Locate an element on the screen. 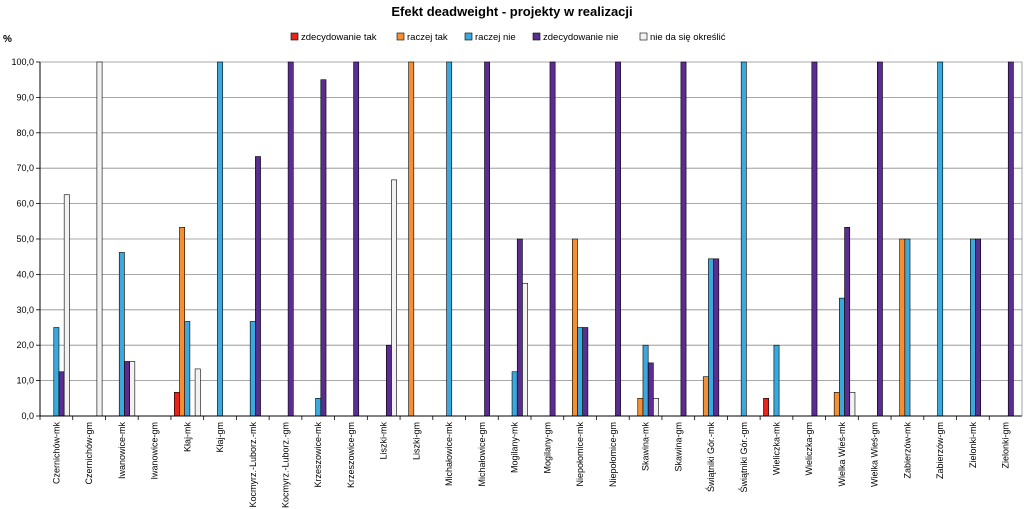 Image resolution: width=1024 pixels, height=509 pixels. y-tick-label: 40,0 is located at coordinates (25, 274).